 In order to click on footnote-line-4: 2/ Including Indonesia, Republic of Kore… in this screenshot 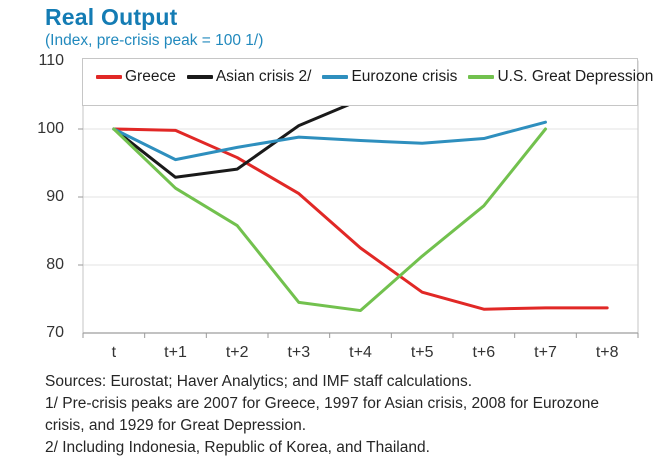, I will do `click(237, 447)`.